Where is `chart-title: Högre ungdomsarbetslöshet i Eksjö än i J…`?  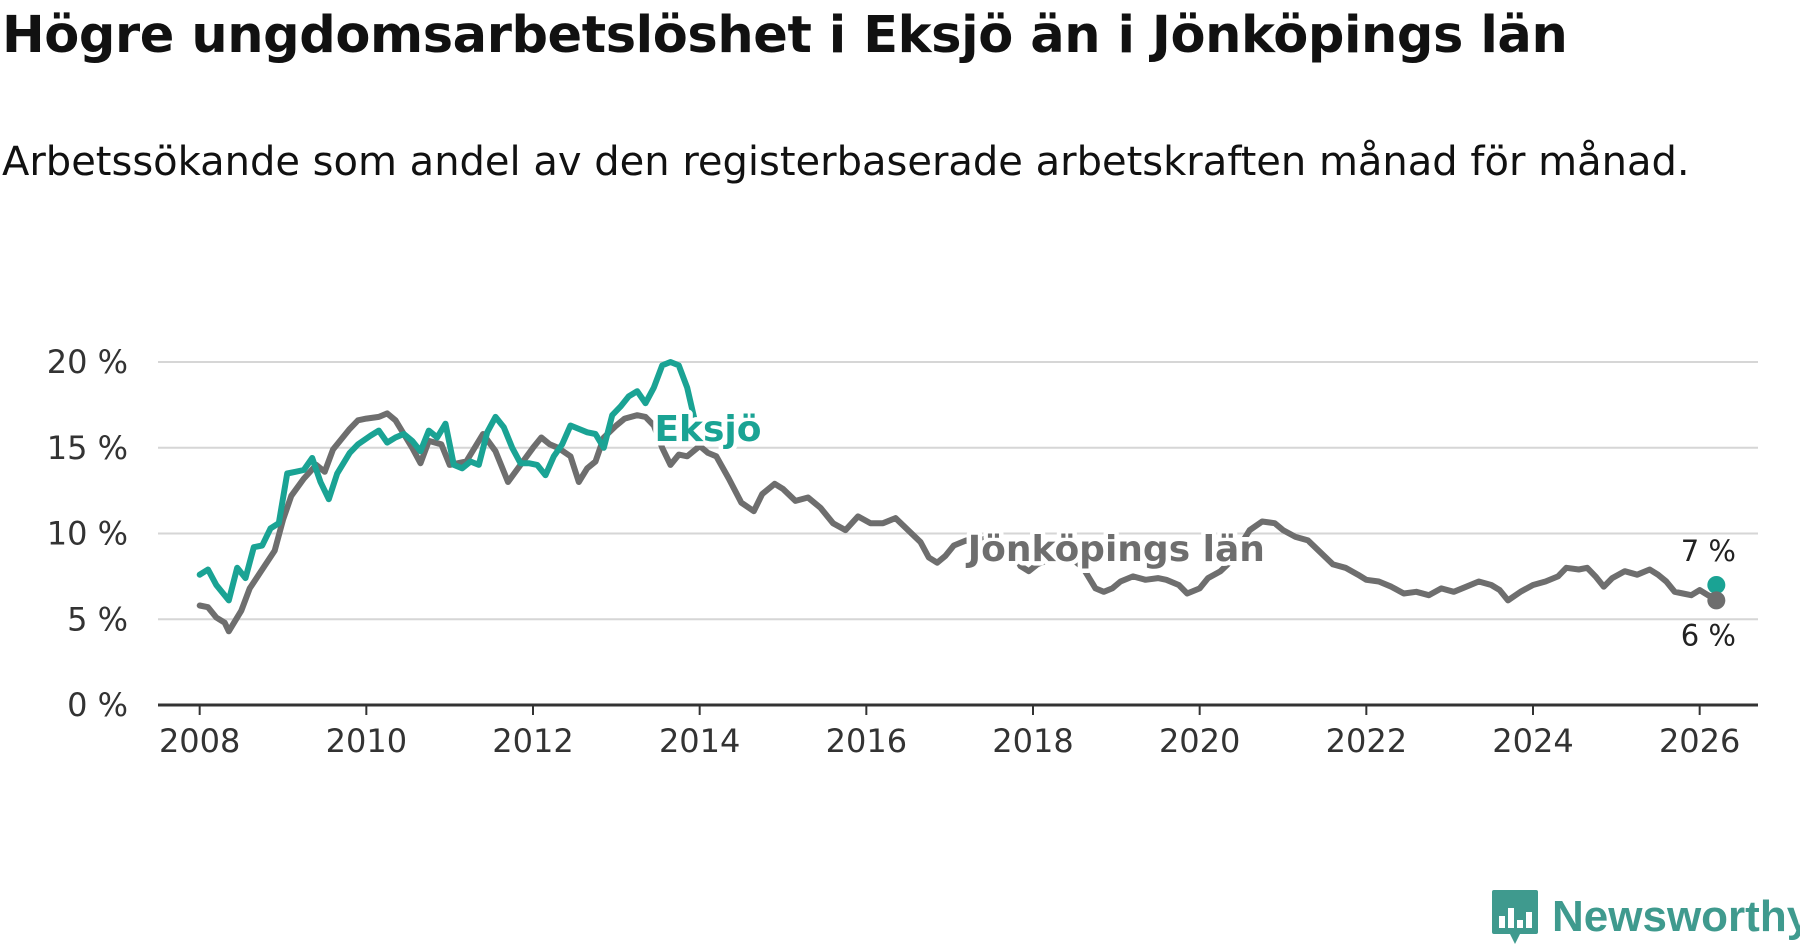 chart-title: Högre ungdomsarbetslöshet i Eksjö än i J… is located at coordinates (785, 35).